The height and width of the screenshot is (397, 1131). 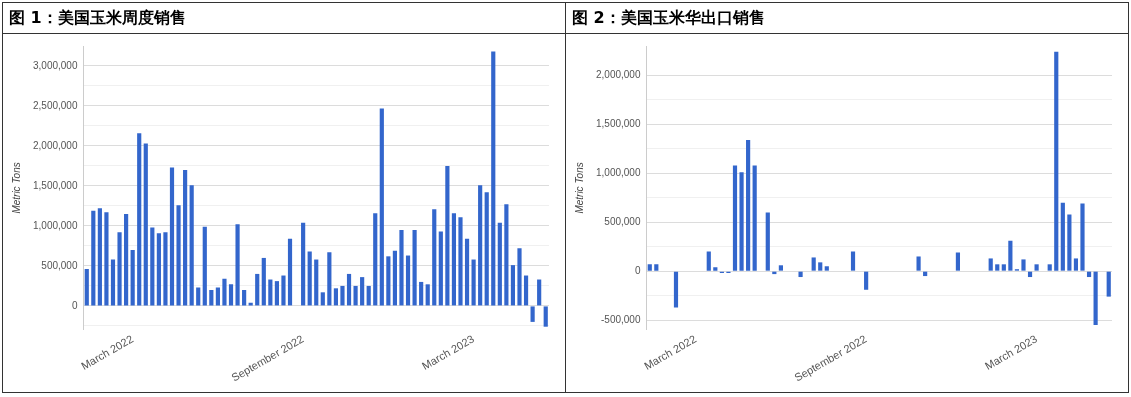 What do you see at coordinates (55, 105) in the screenshot?
I see `y-tick-label: 2,500,000` at bounding box center [55, 105].